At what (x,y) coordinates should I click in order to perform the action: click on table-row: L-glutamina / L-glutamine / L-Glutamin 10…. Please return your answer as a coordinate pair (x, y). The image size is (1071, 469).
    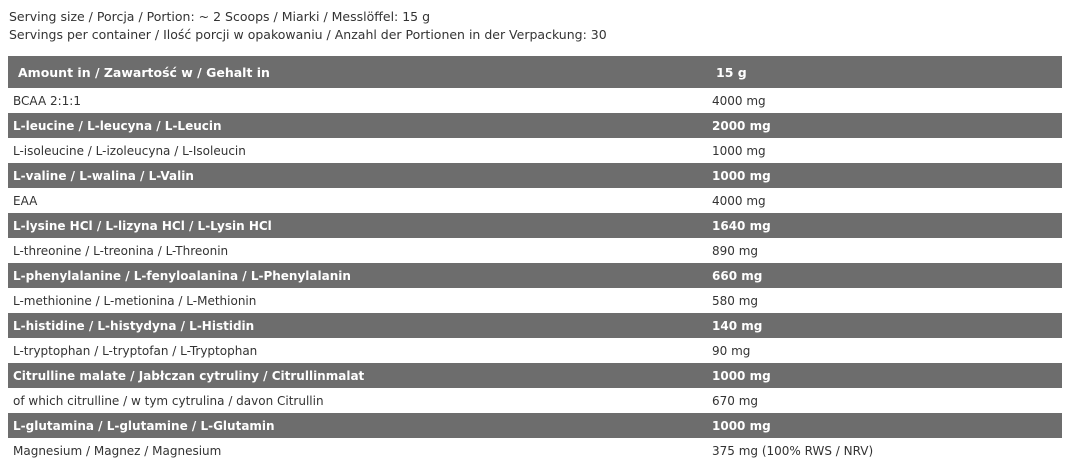
    Looking at the image, I should click on (535, 425).